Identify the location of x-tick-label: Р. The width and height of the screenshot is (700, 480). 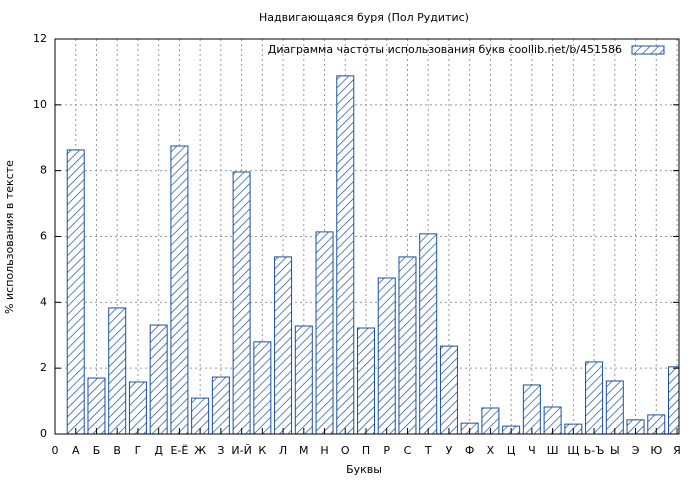
(386, 450).